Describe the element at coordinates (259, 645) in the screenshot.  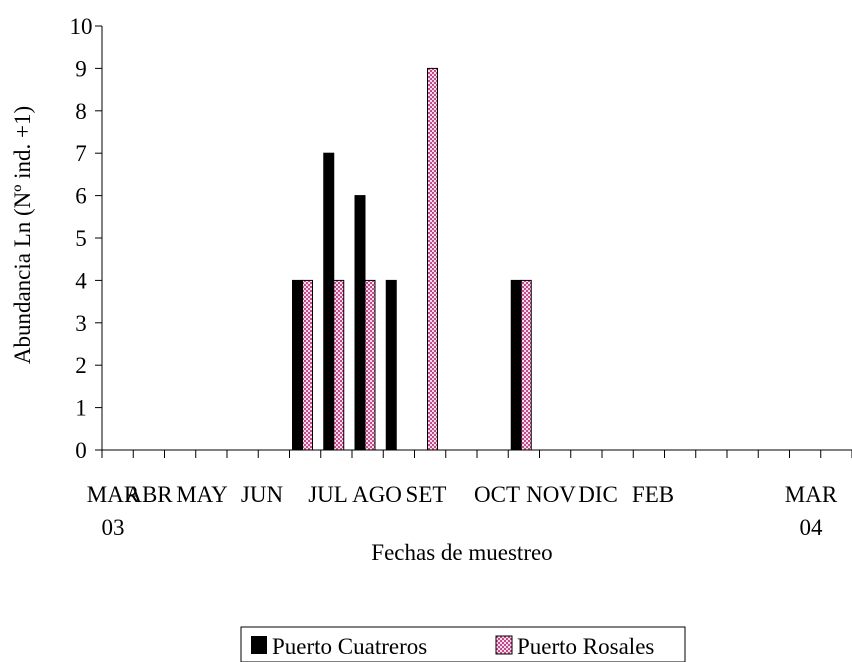
I see `legend-swatch-puerto-cuatreros` at that location.